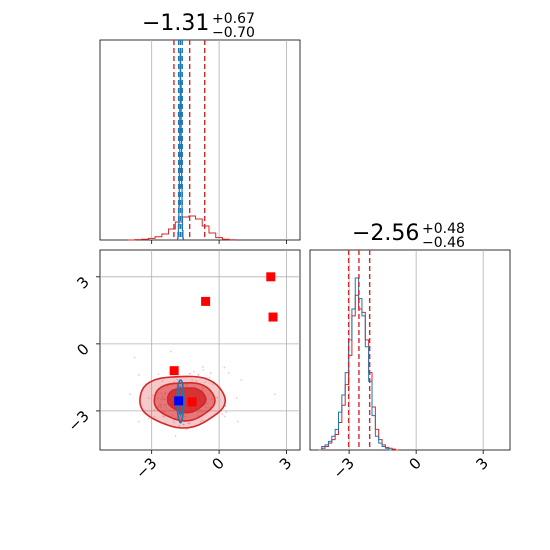 The width and height of the screenshot is (550, 550). Describe the element at coordinates (410, 350) in the screenshot. I see `histogram-2-frame` at that location.